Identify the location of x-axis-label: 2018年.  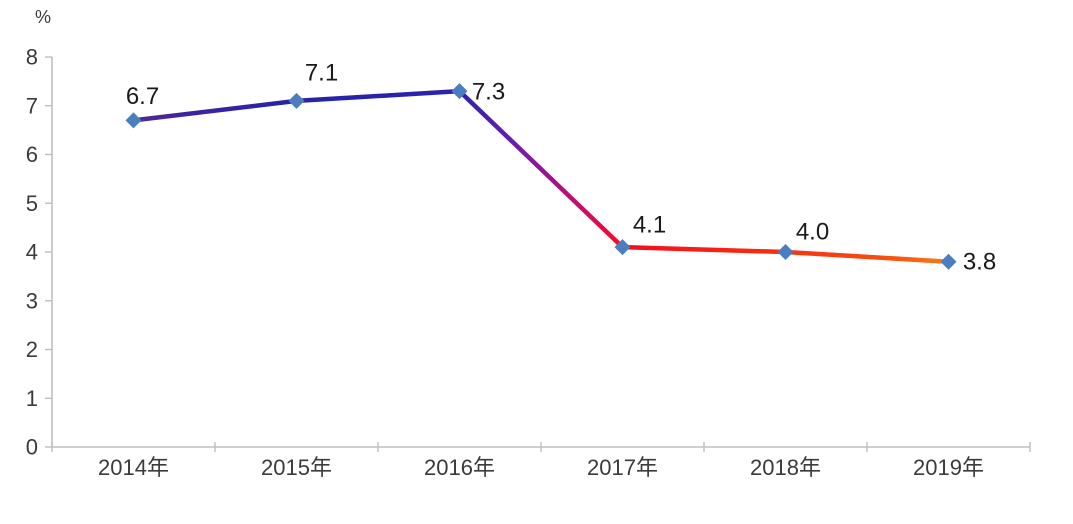
(785, 467).